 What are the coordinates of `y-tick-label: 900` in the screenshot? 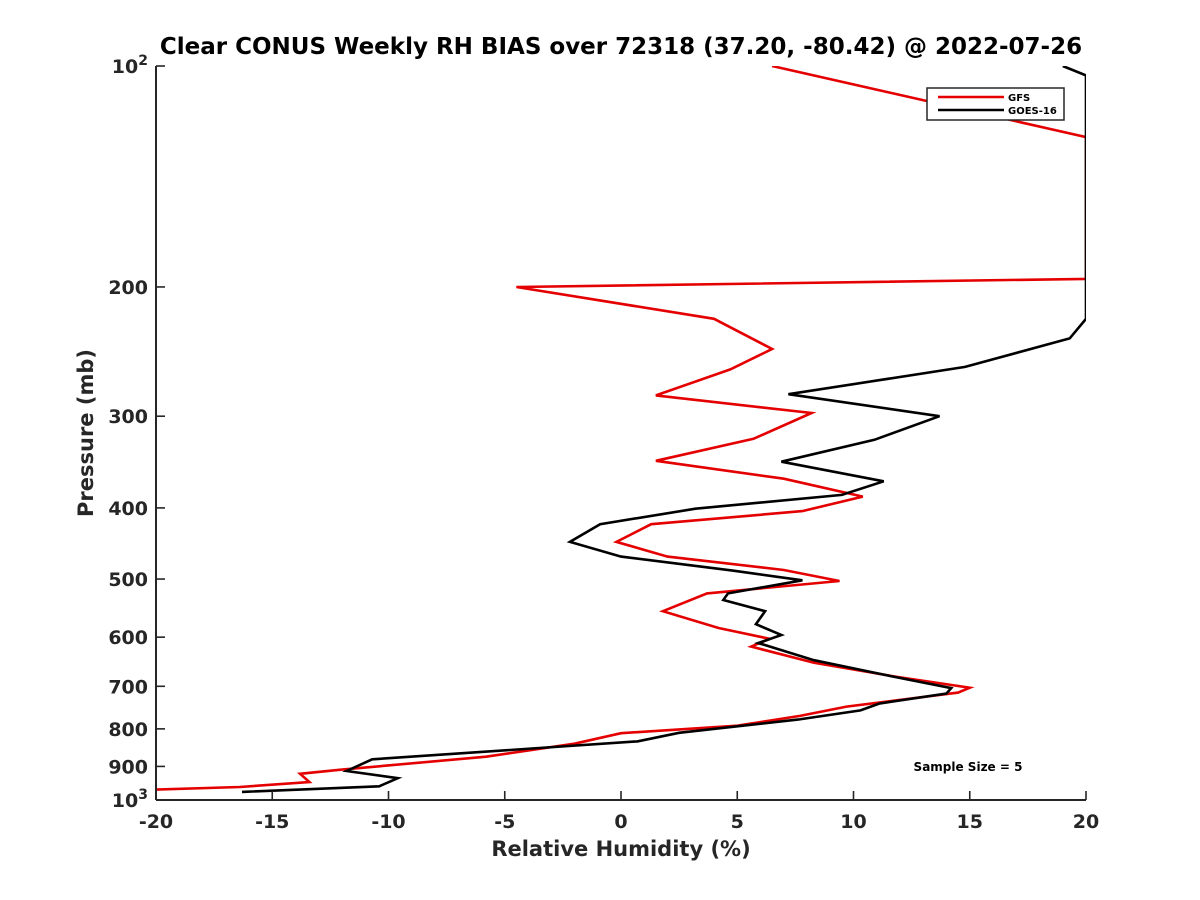 It's located at (128, 767).